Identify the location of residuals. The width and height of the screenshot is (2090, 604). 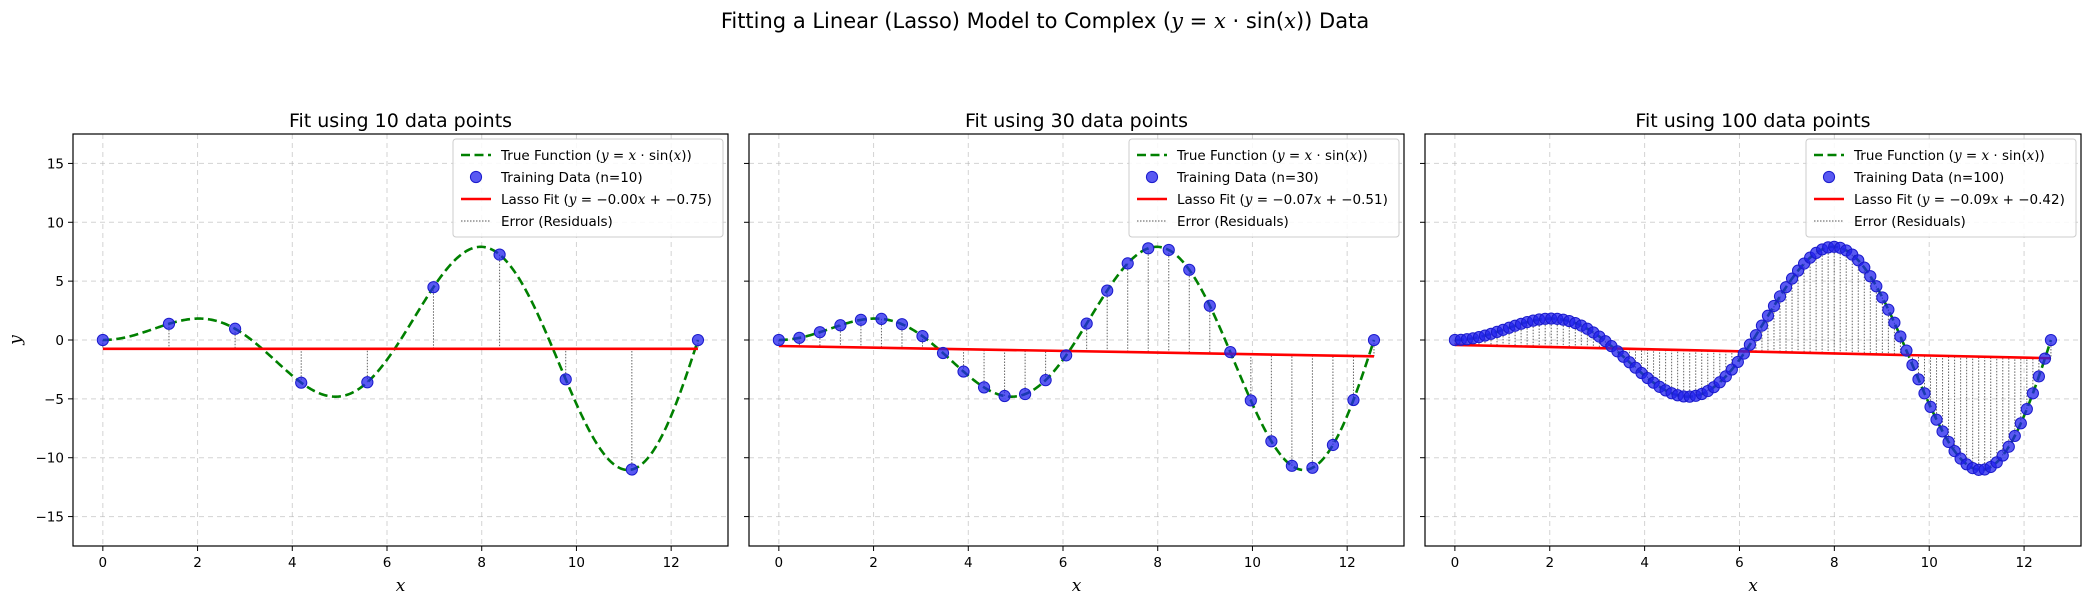
(1076, 358).